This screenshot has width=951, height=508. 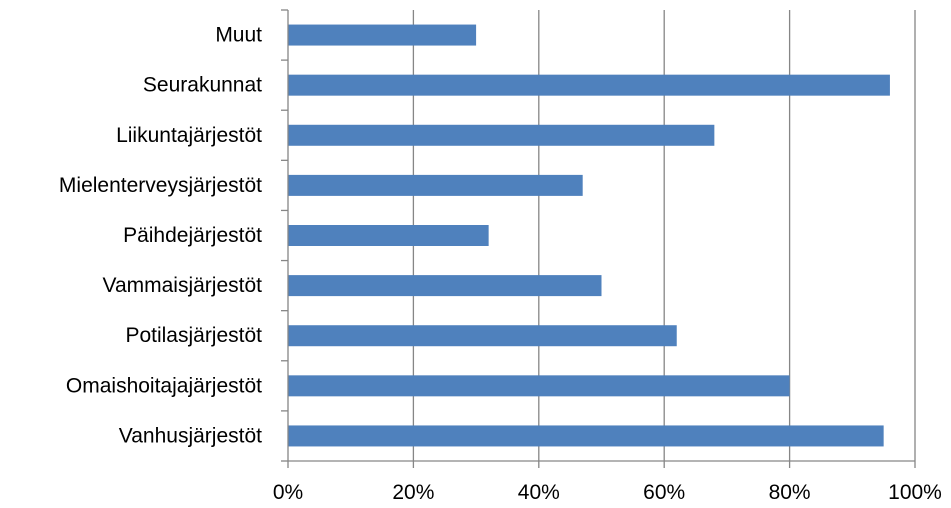 What do you see at coordinates (189, 135) in the screenshot?
I see `category-label: Liikuntajärjestöt` at bounding box center [189, 135].